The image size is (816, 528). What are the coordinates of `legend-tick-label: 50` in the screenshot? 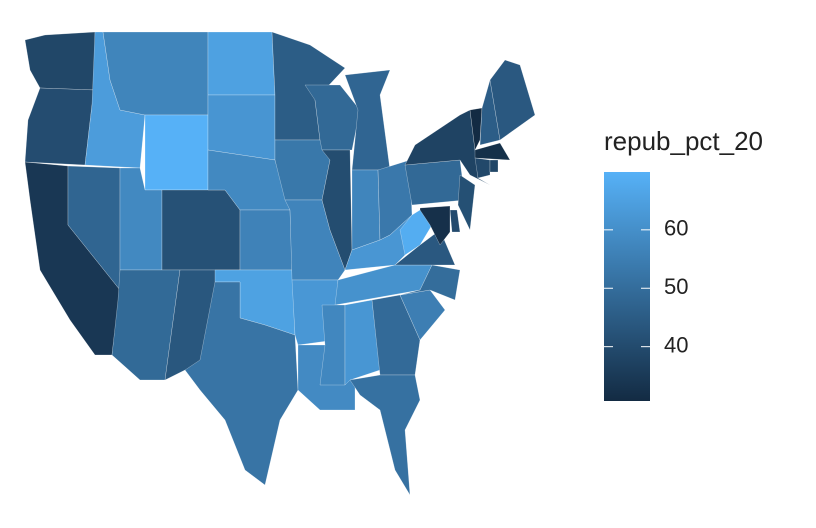 It's located at (676, 286).